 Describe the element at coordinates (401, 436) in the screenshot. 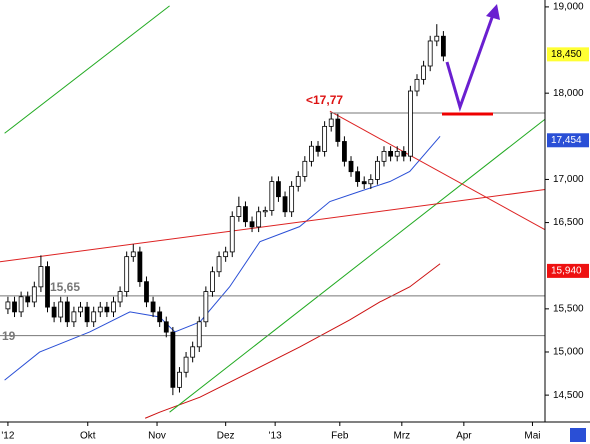

I see `x-tick-label: Mrz` at that location.